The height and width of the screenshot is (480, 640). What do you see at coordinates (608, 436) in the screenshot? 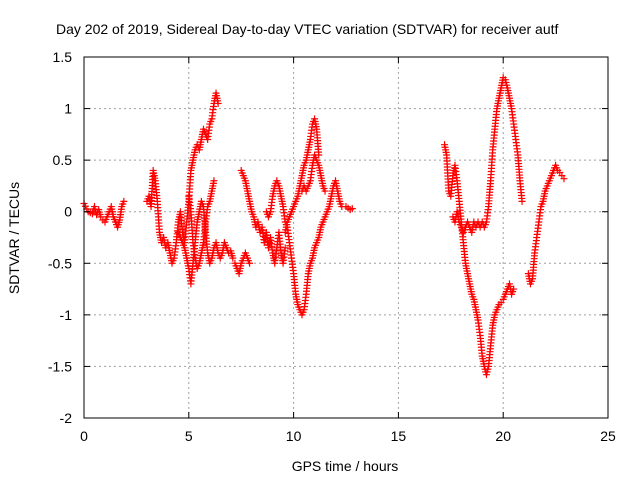
I see `x-tick-label: 25` at bounding box center [608, 436].